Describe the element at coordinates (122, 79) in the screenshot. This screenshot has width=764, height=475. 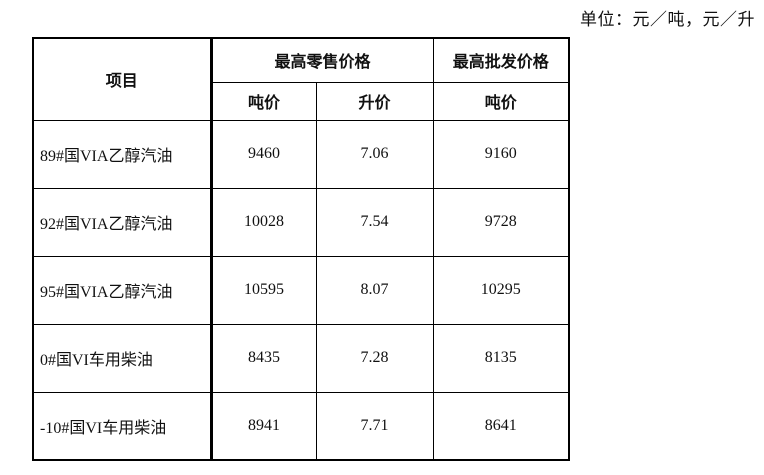
I see `column-header-item: 项目` at that location.